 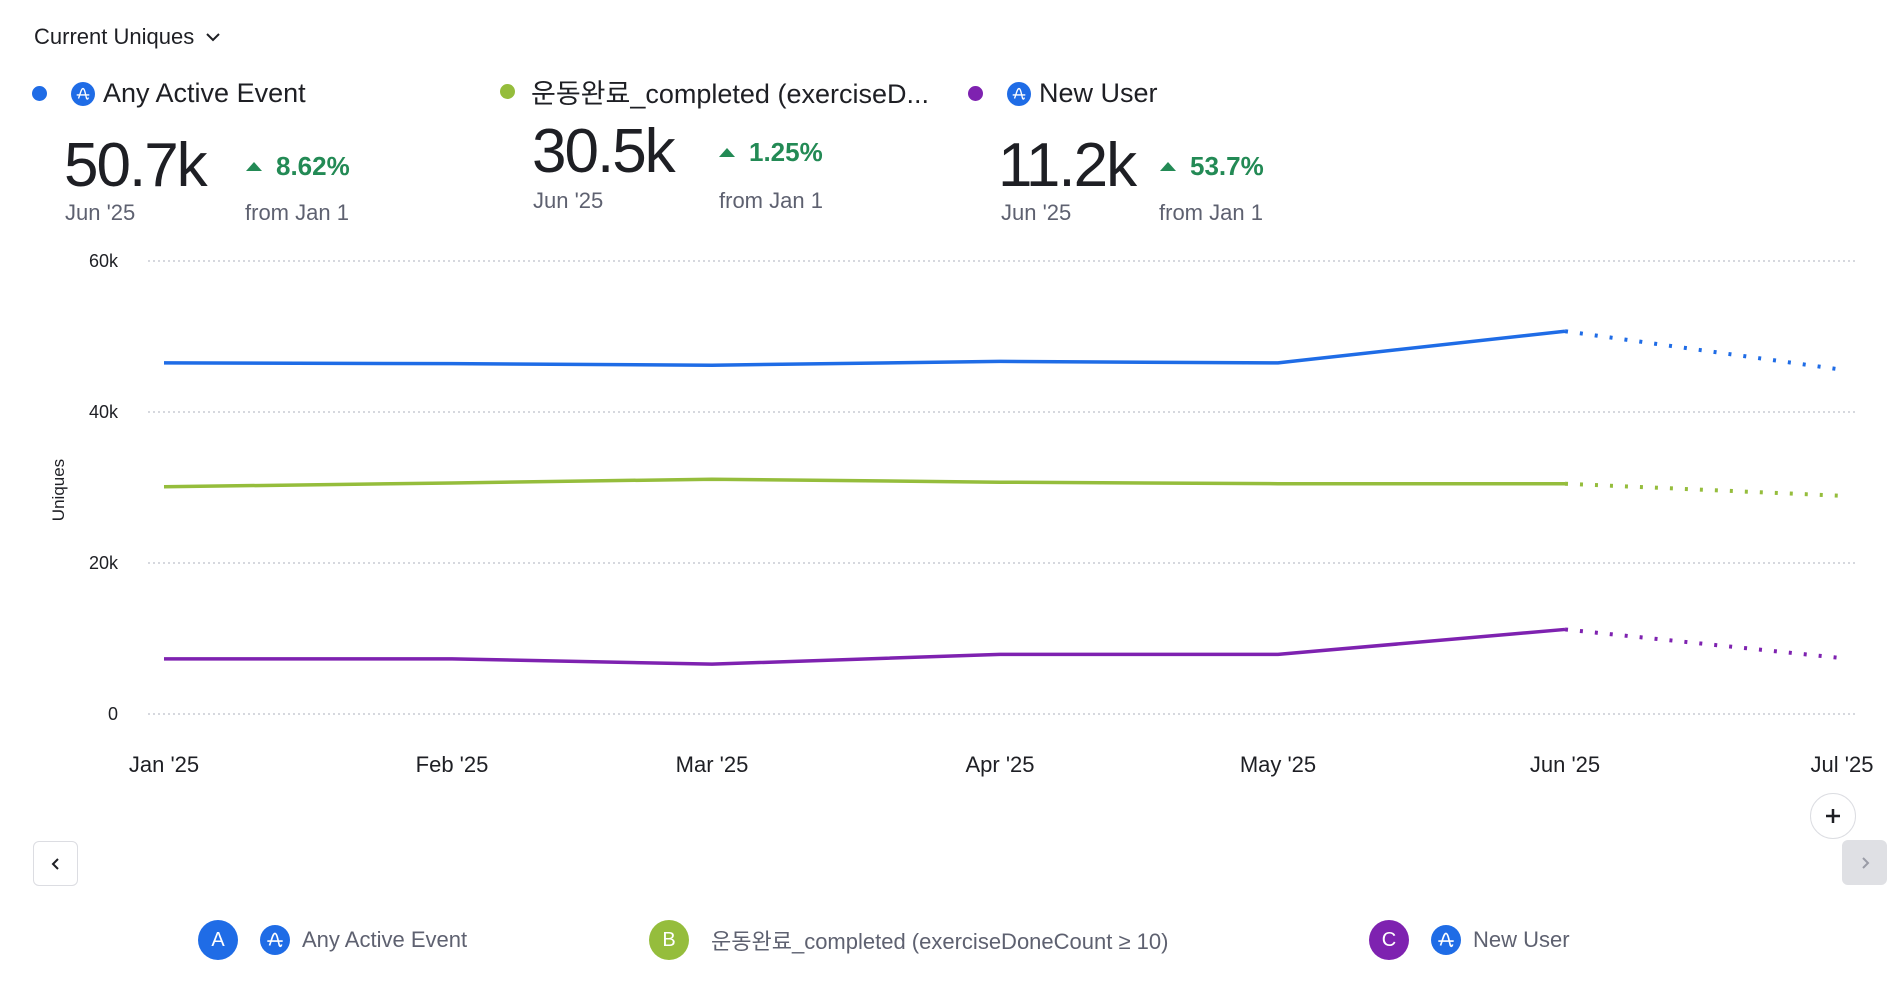 I want to click on legend-item-a: A Any Active Event, so click(x=332, y=940).